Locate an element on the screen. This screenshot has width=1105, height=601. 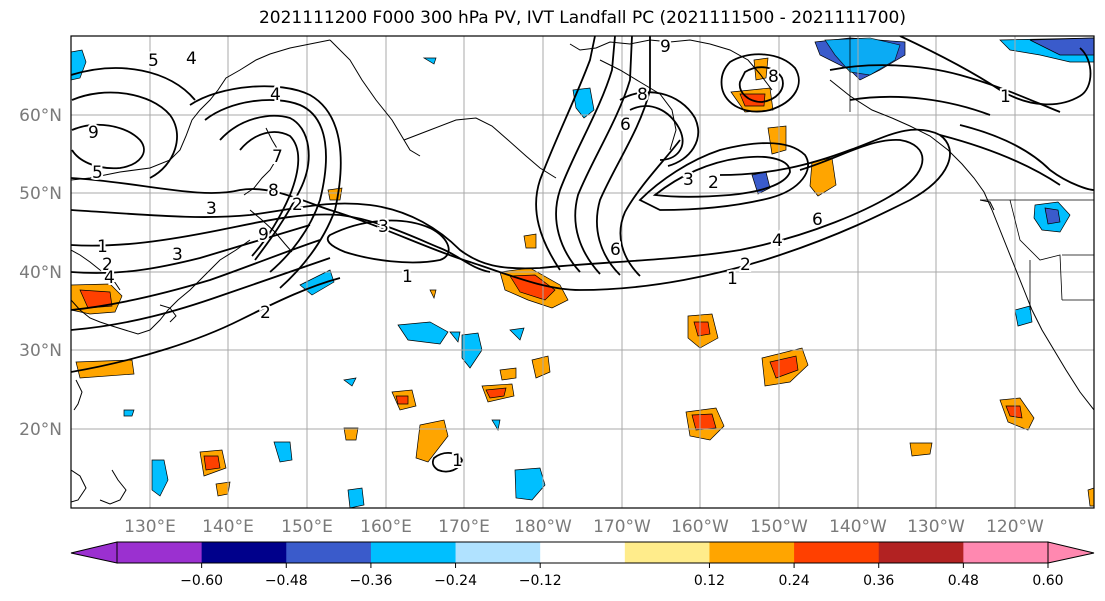
colorbar-tick-label: −0.12 is located at coordinates (540, 581).